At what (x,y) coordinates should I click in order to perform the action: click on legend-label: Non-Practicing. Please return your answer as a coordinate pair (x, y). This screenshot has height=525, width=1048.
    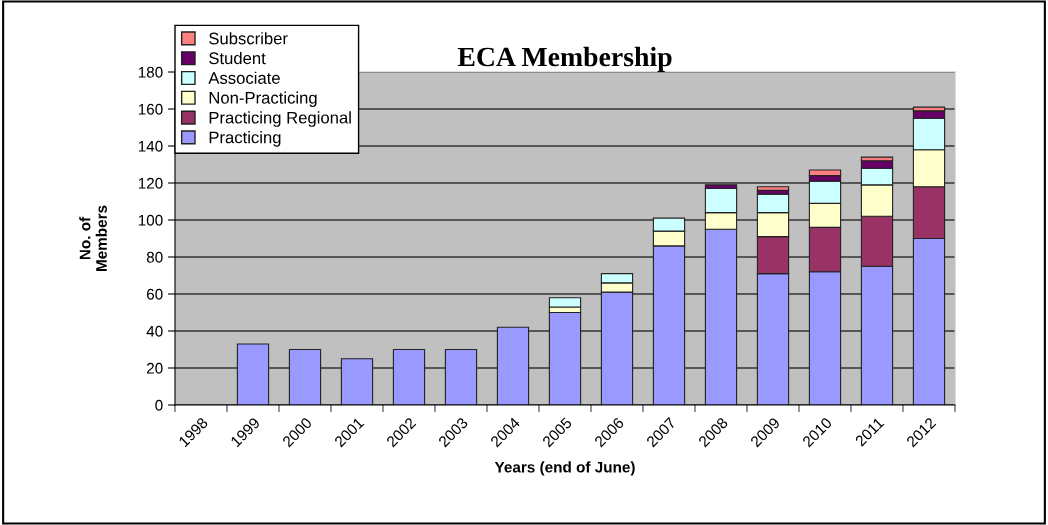
    Looking at the image, I should click on (263, 99).